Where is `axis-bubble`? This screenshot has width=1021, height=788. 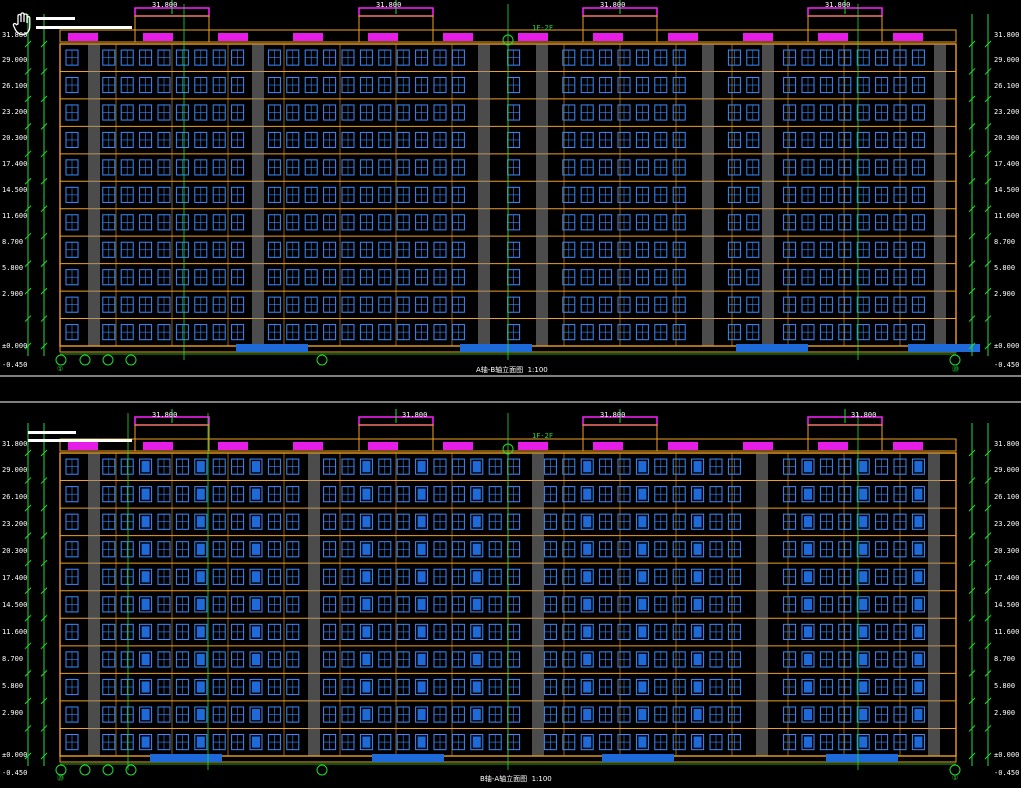
axis-bubble is located at coordinates (322, 770).